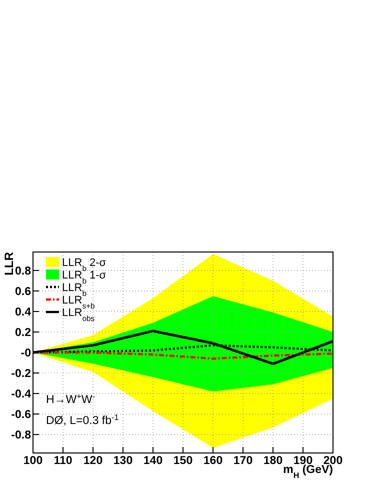  I want to click on x-tick-label: 150, so click(183, 461).